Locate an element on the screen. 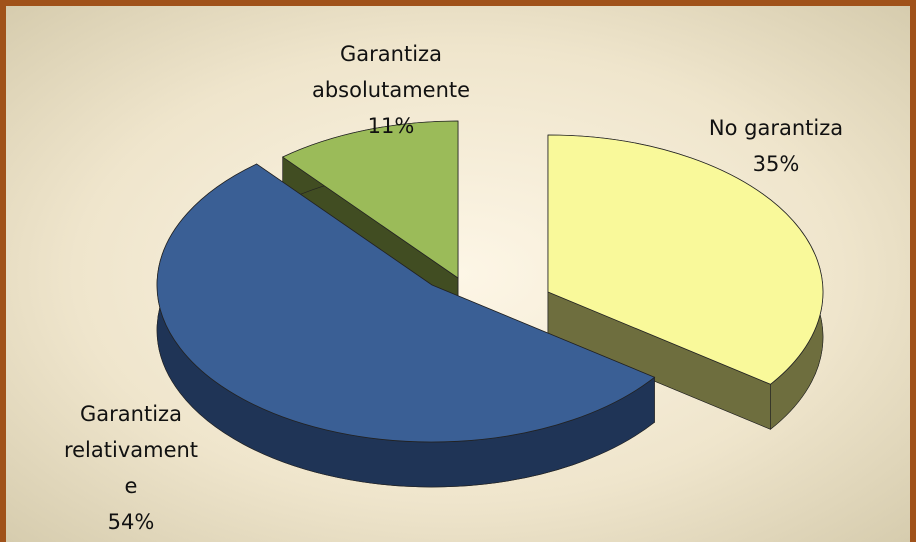 The image size is (916, 542). value-label: 35% is located at coordinates (776, 164).